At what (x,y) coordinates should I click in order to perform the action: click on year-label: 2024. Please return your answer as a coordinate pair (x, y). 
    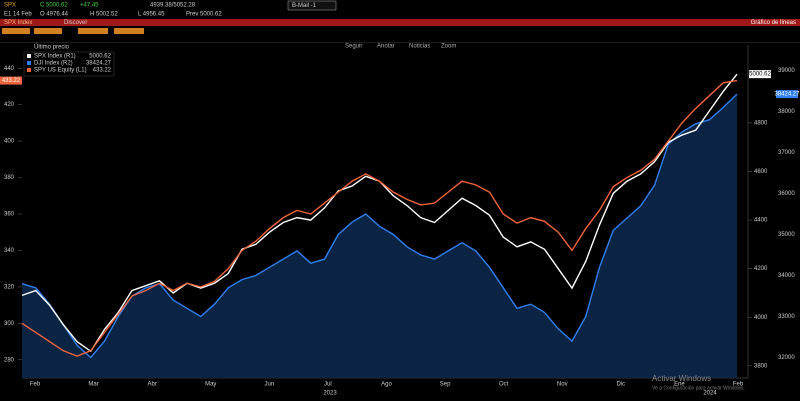
    Looking at the image, I should click on (710, 394).